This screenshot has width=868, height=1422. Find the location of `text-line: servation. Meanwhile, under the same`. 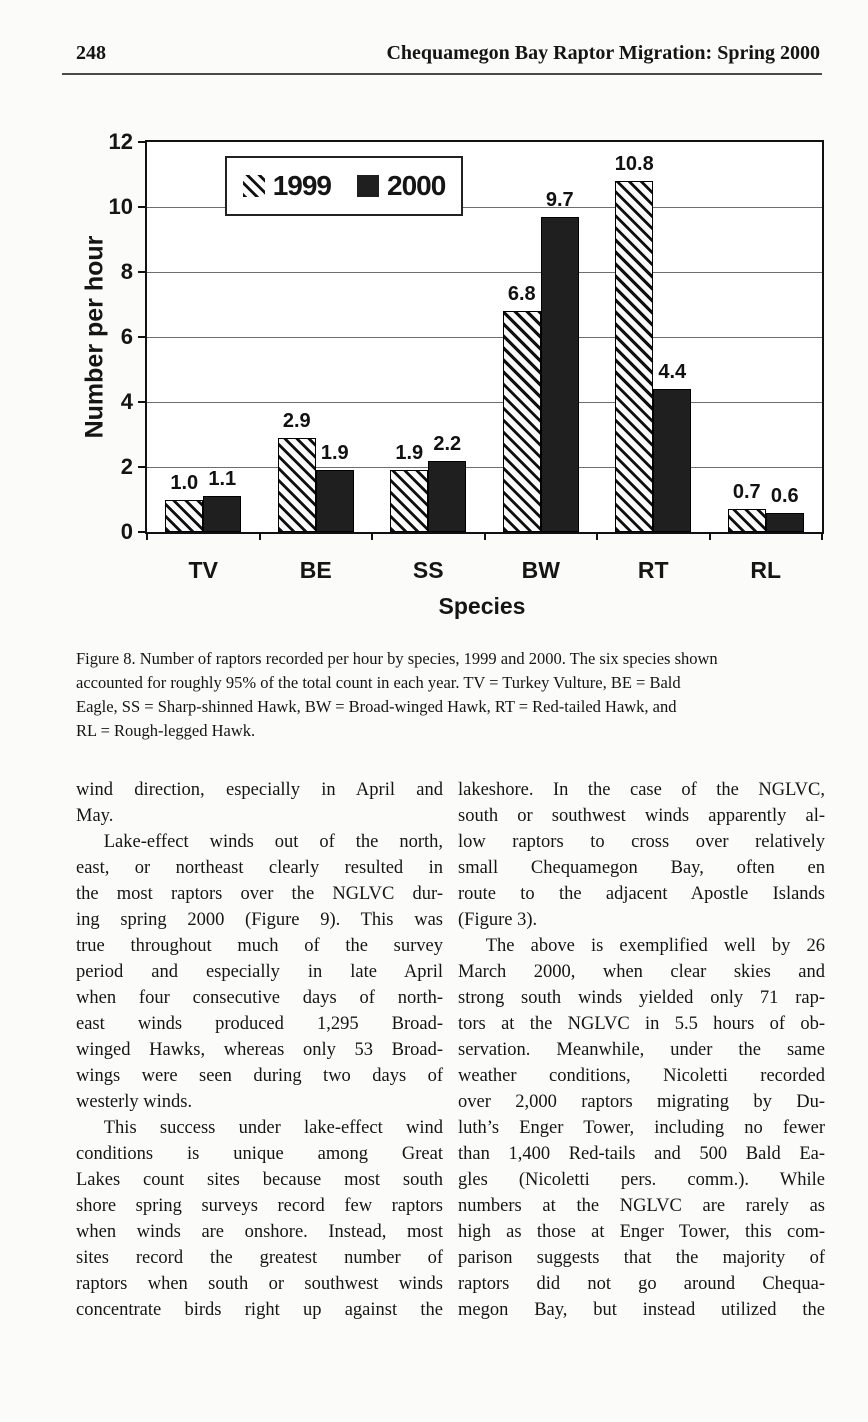

text-line: servation. Meanwhile, under the same is located at coordinates (641, 1050).